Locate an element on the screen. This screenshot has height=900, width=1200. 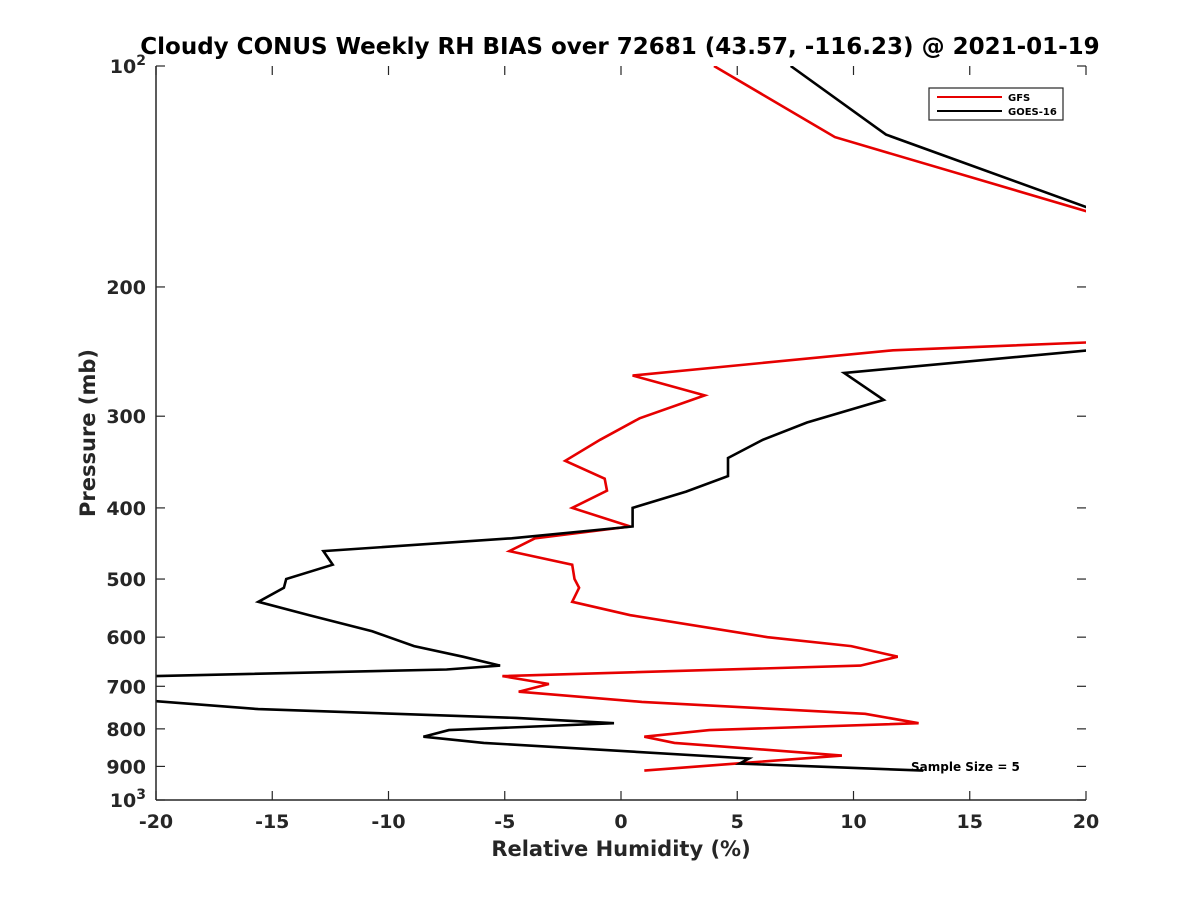
x-tick-label: 0 is located at coordinates (620, 822).